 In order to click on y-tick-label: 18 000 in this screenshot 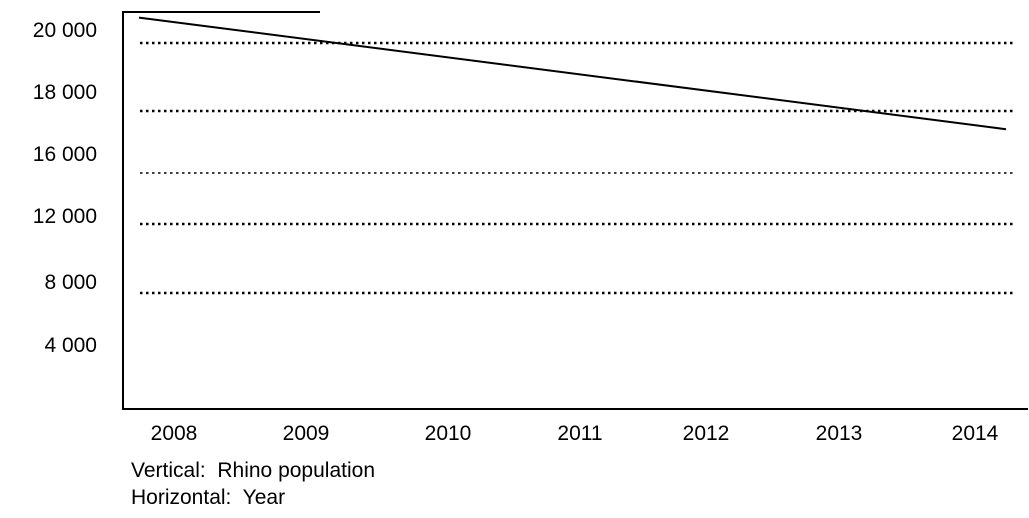, I will do `click(65, 92)`.